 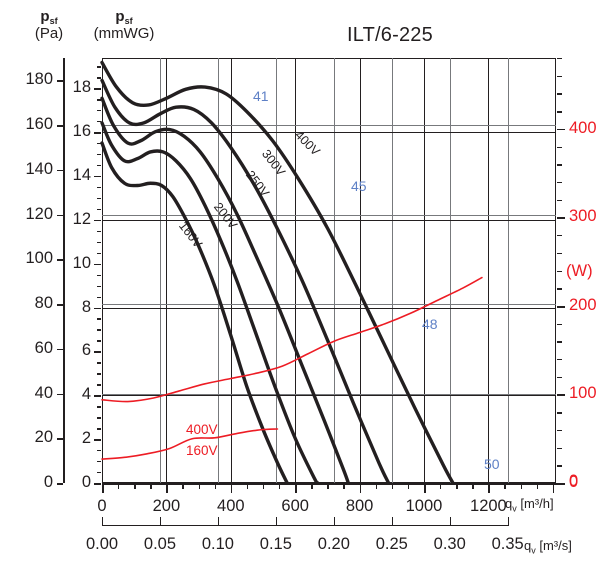 I want to click on qv-sub-s: v, so click(x=533, y=550).